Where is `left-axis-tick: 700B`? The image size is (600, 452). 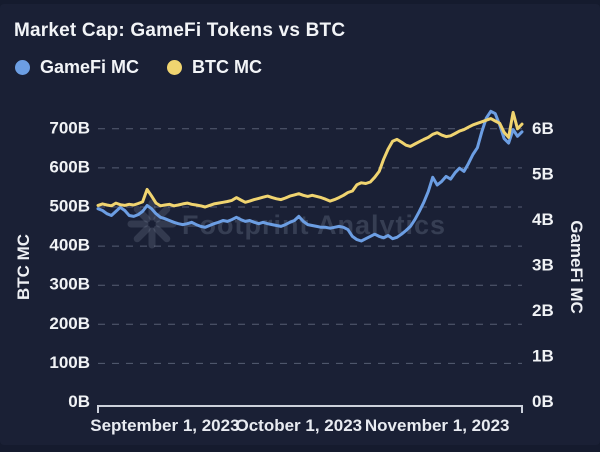 left-axis-tick: 700B is located at coordinates (69, 127).